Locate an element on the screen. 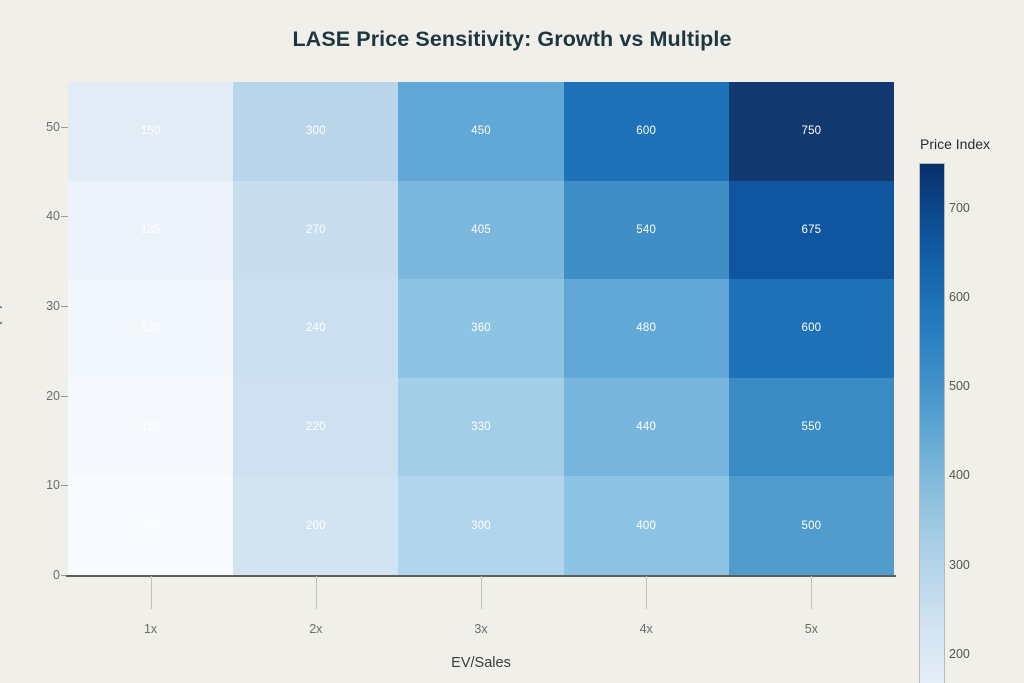  colorbar-tick-label: 300 is located at coordinates (959, 564).